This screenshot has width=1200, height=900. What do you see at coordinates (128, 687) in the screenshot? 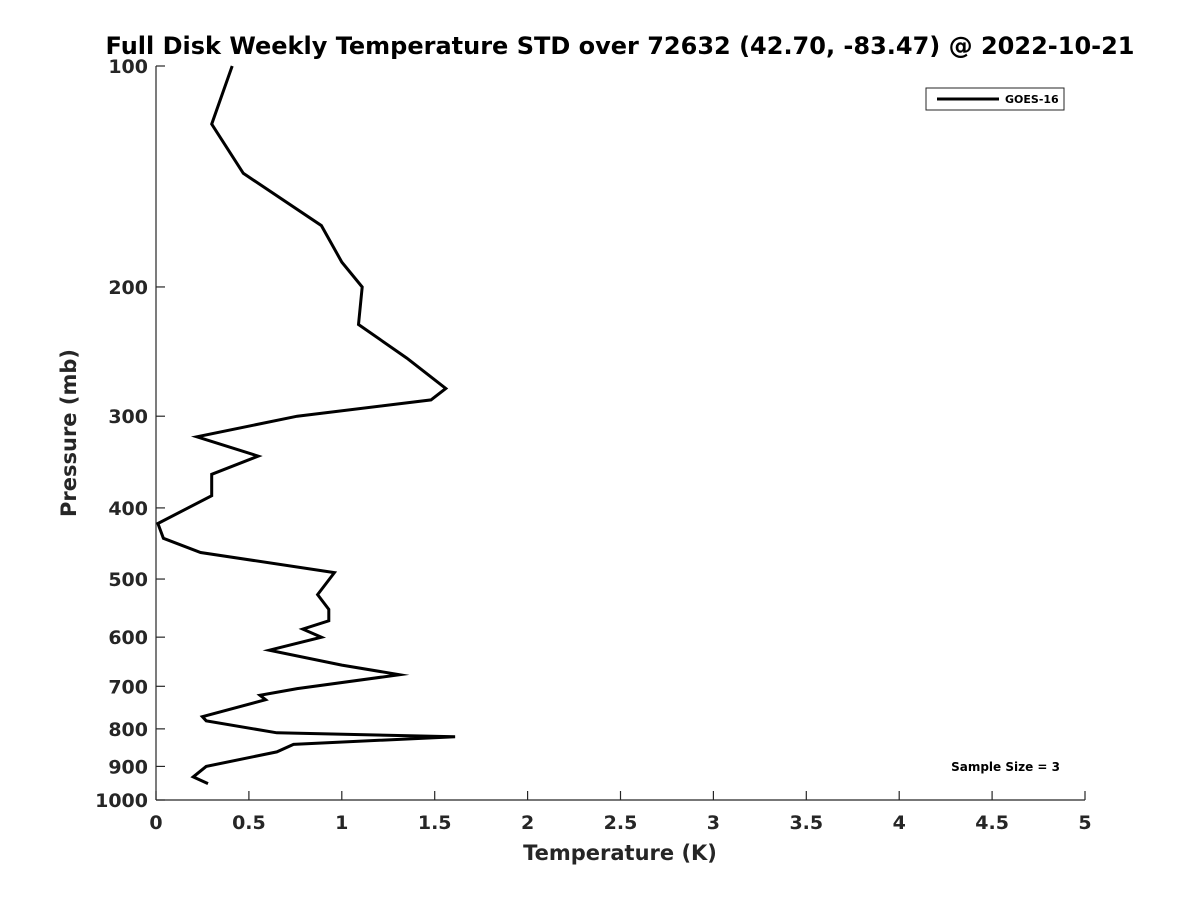
I see `y-tick-label: 700` at bounding box center [128, 687].